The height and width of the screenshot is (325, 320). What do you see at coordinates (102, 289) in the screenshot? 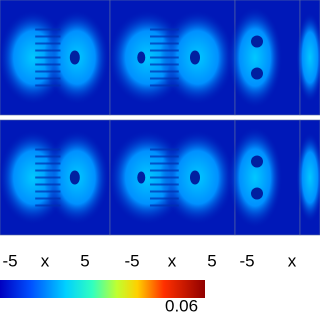
I see `colorbar` at bounding box center [102, 289].